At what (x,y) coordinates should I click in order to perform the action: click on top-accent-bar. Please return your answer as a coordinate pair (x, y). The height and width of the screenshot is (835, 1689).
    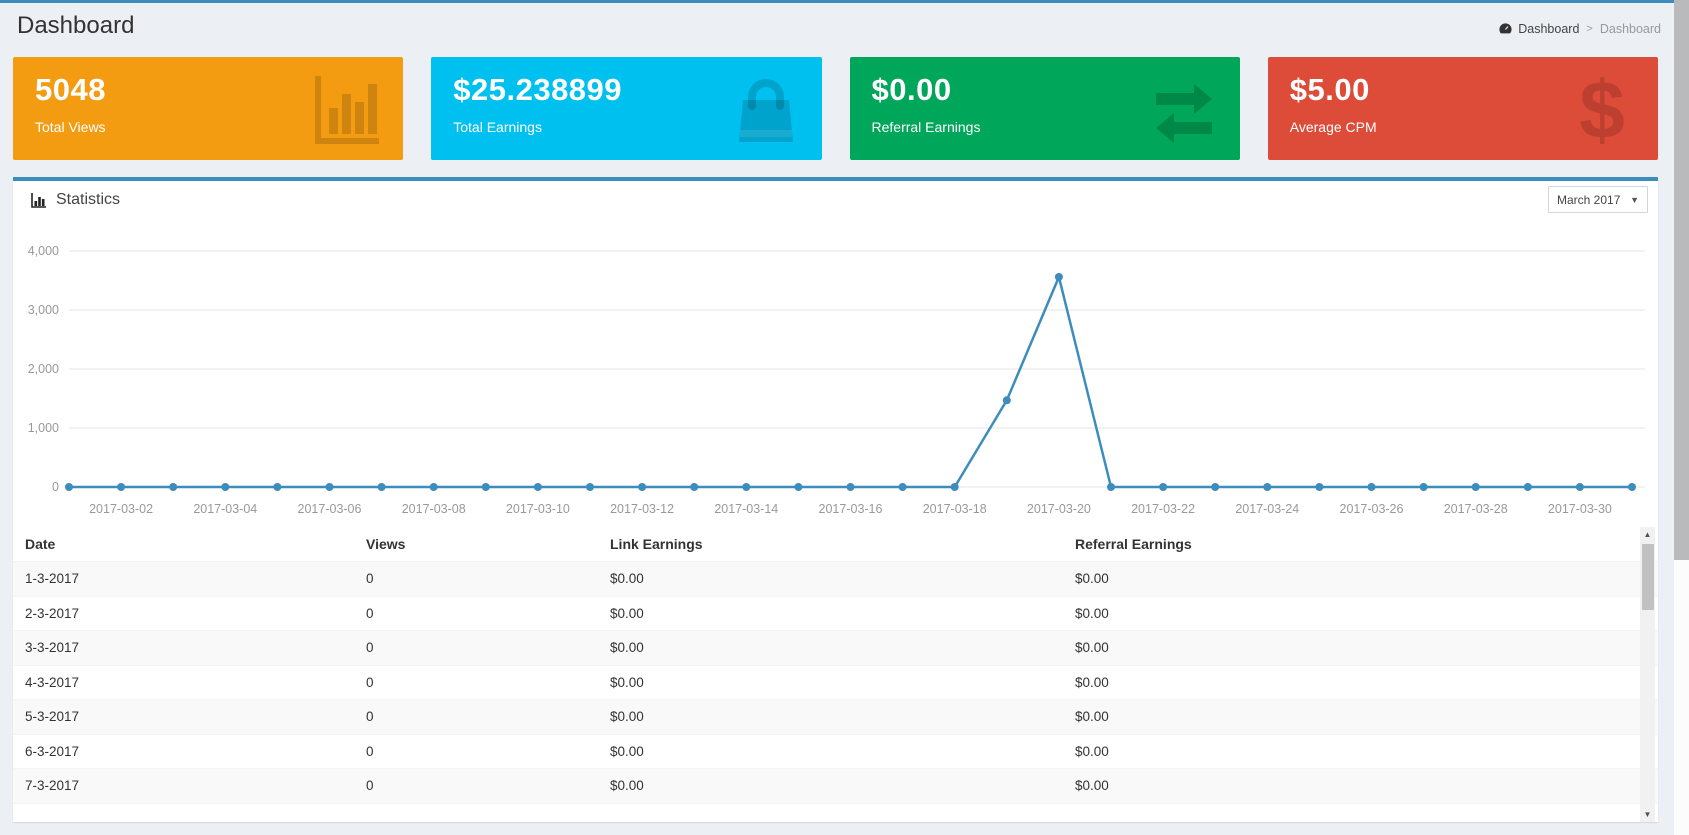
    Looking at the image, I should click on (837, 1).